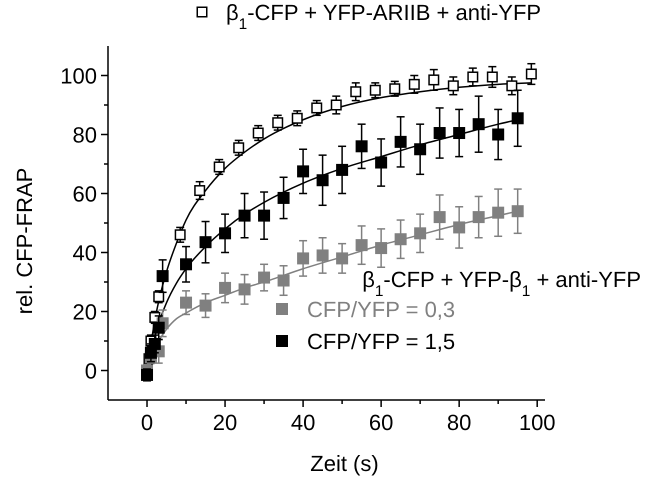 The height and width of the screenshot is (483, 651). What do you see at coordinates (84, 312) in the screenshot?
I see `y-tick-label: 20` at bounding box center [84, 312].